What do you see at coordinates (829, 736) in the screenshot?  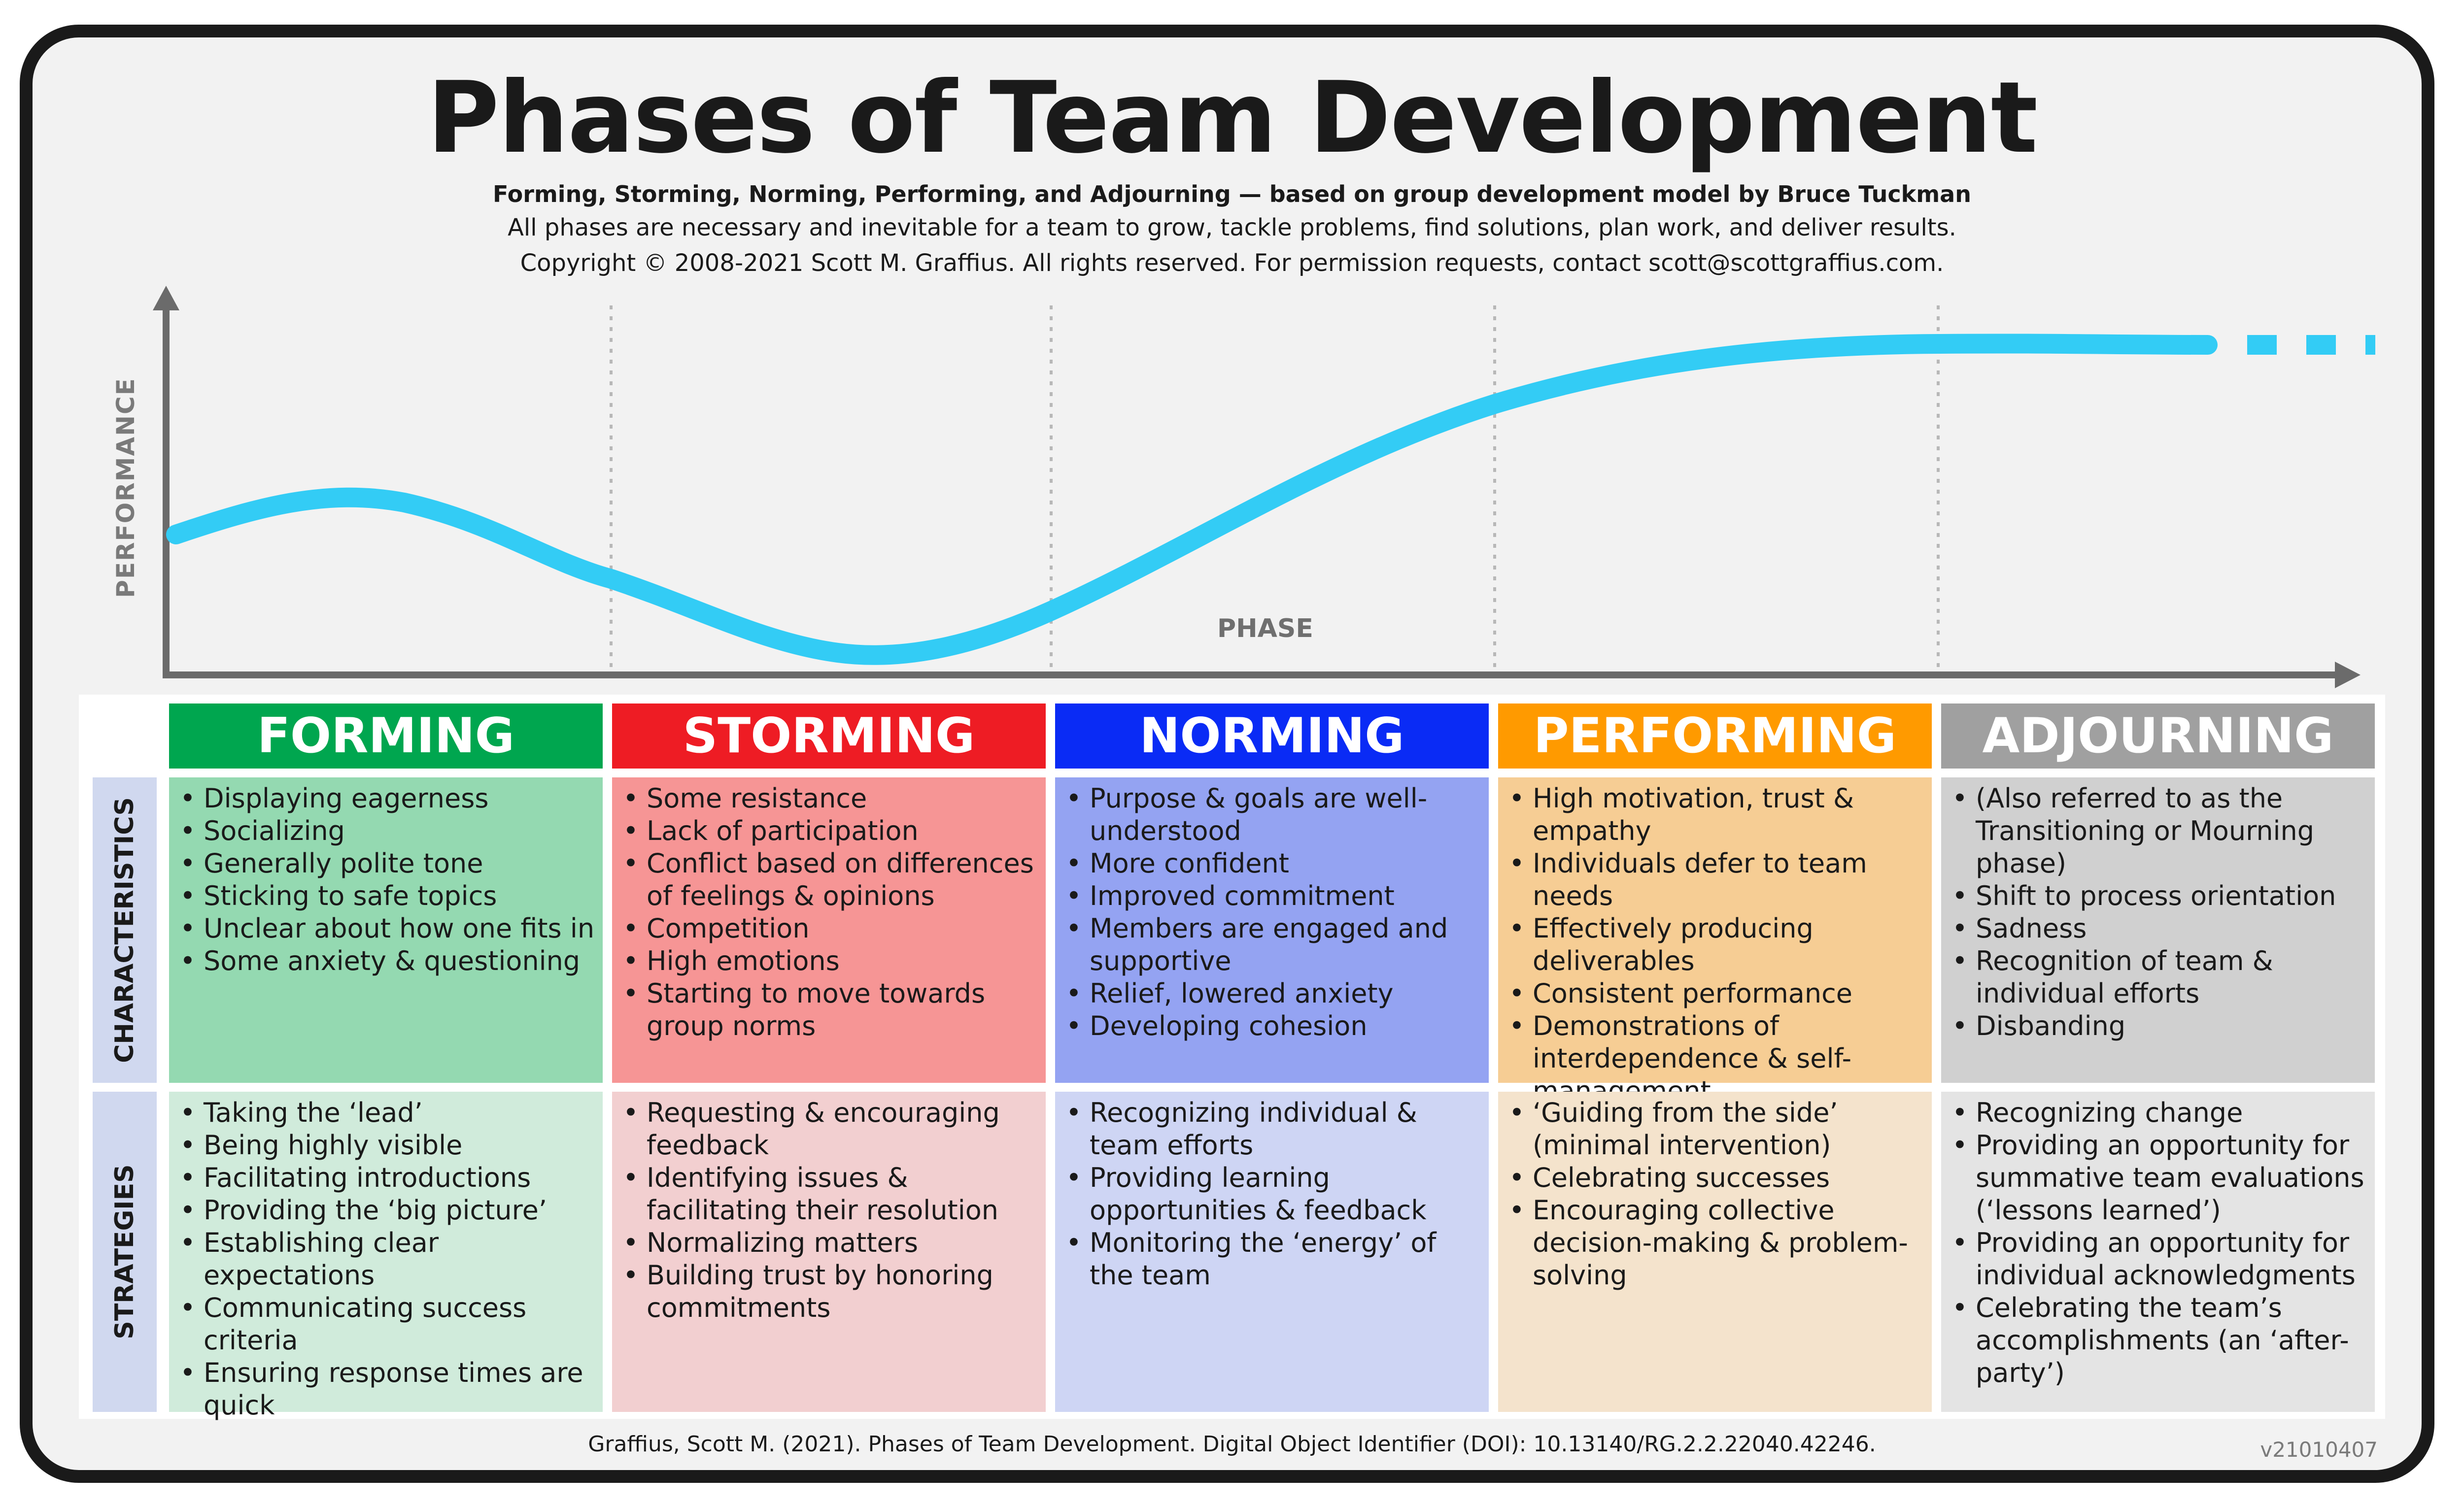 I see `phase-header-storming: STORMING` at bounding box center [829, 736].